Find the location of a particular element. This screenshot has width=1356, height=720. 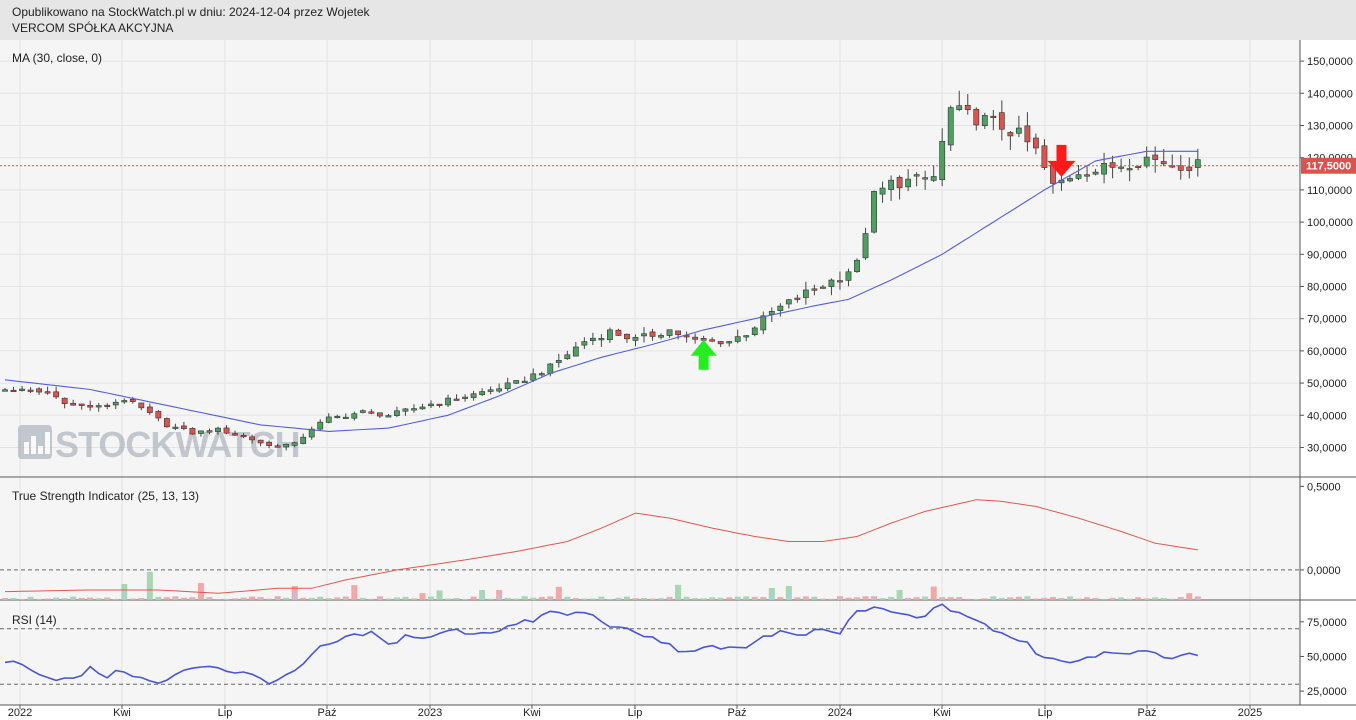

price-axis-label: 100,0000 is located at coordinates (1330, 223).